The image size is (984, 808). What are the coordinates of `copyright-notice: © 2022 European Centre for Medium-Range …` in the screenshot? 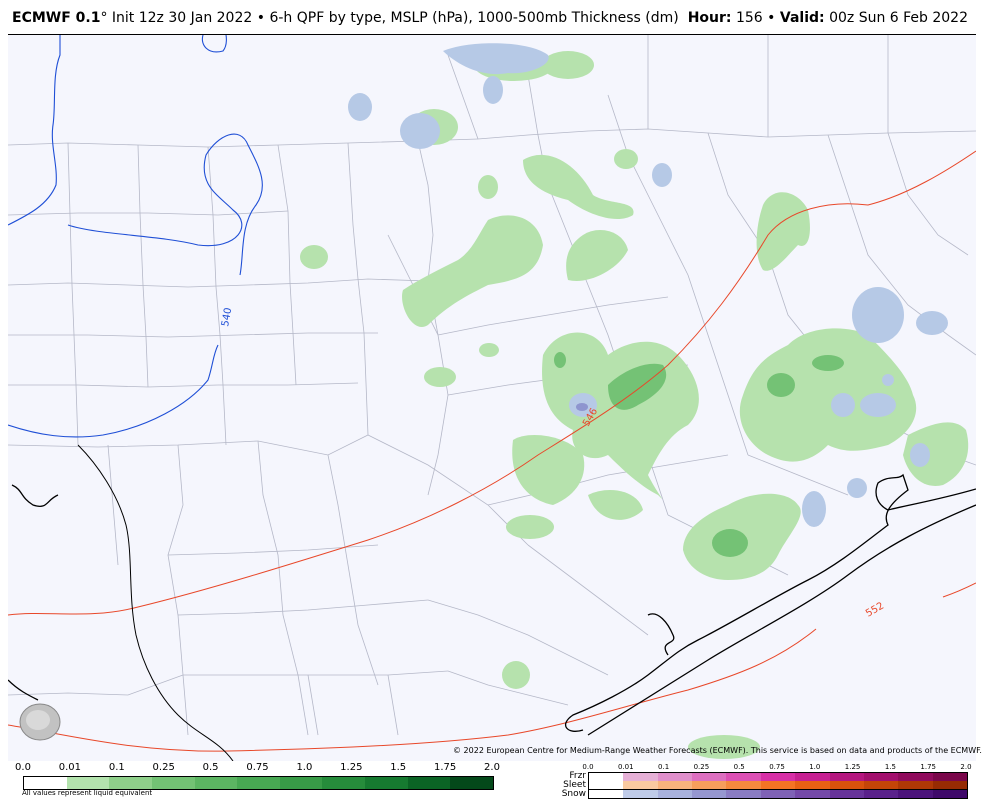 It's located at (717, 750).